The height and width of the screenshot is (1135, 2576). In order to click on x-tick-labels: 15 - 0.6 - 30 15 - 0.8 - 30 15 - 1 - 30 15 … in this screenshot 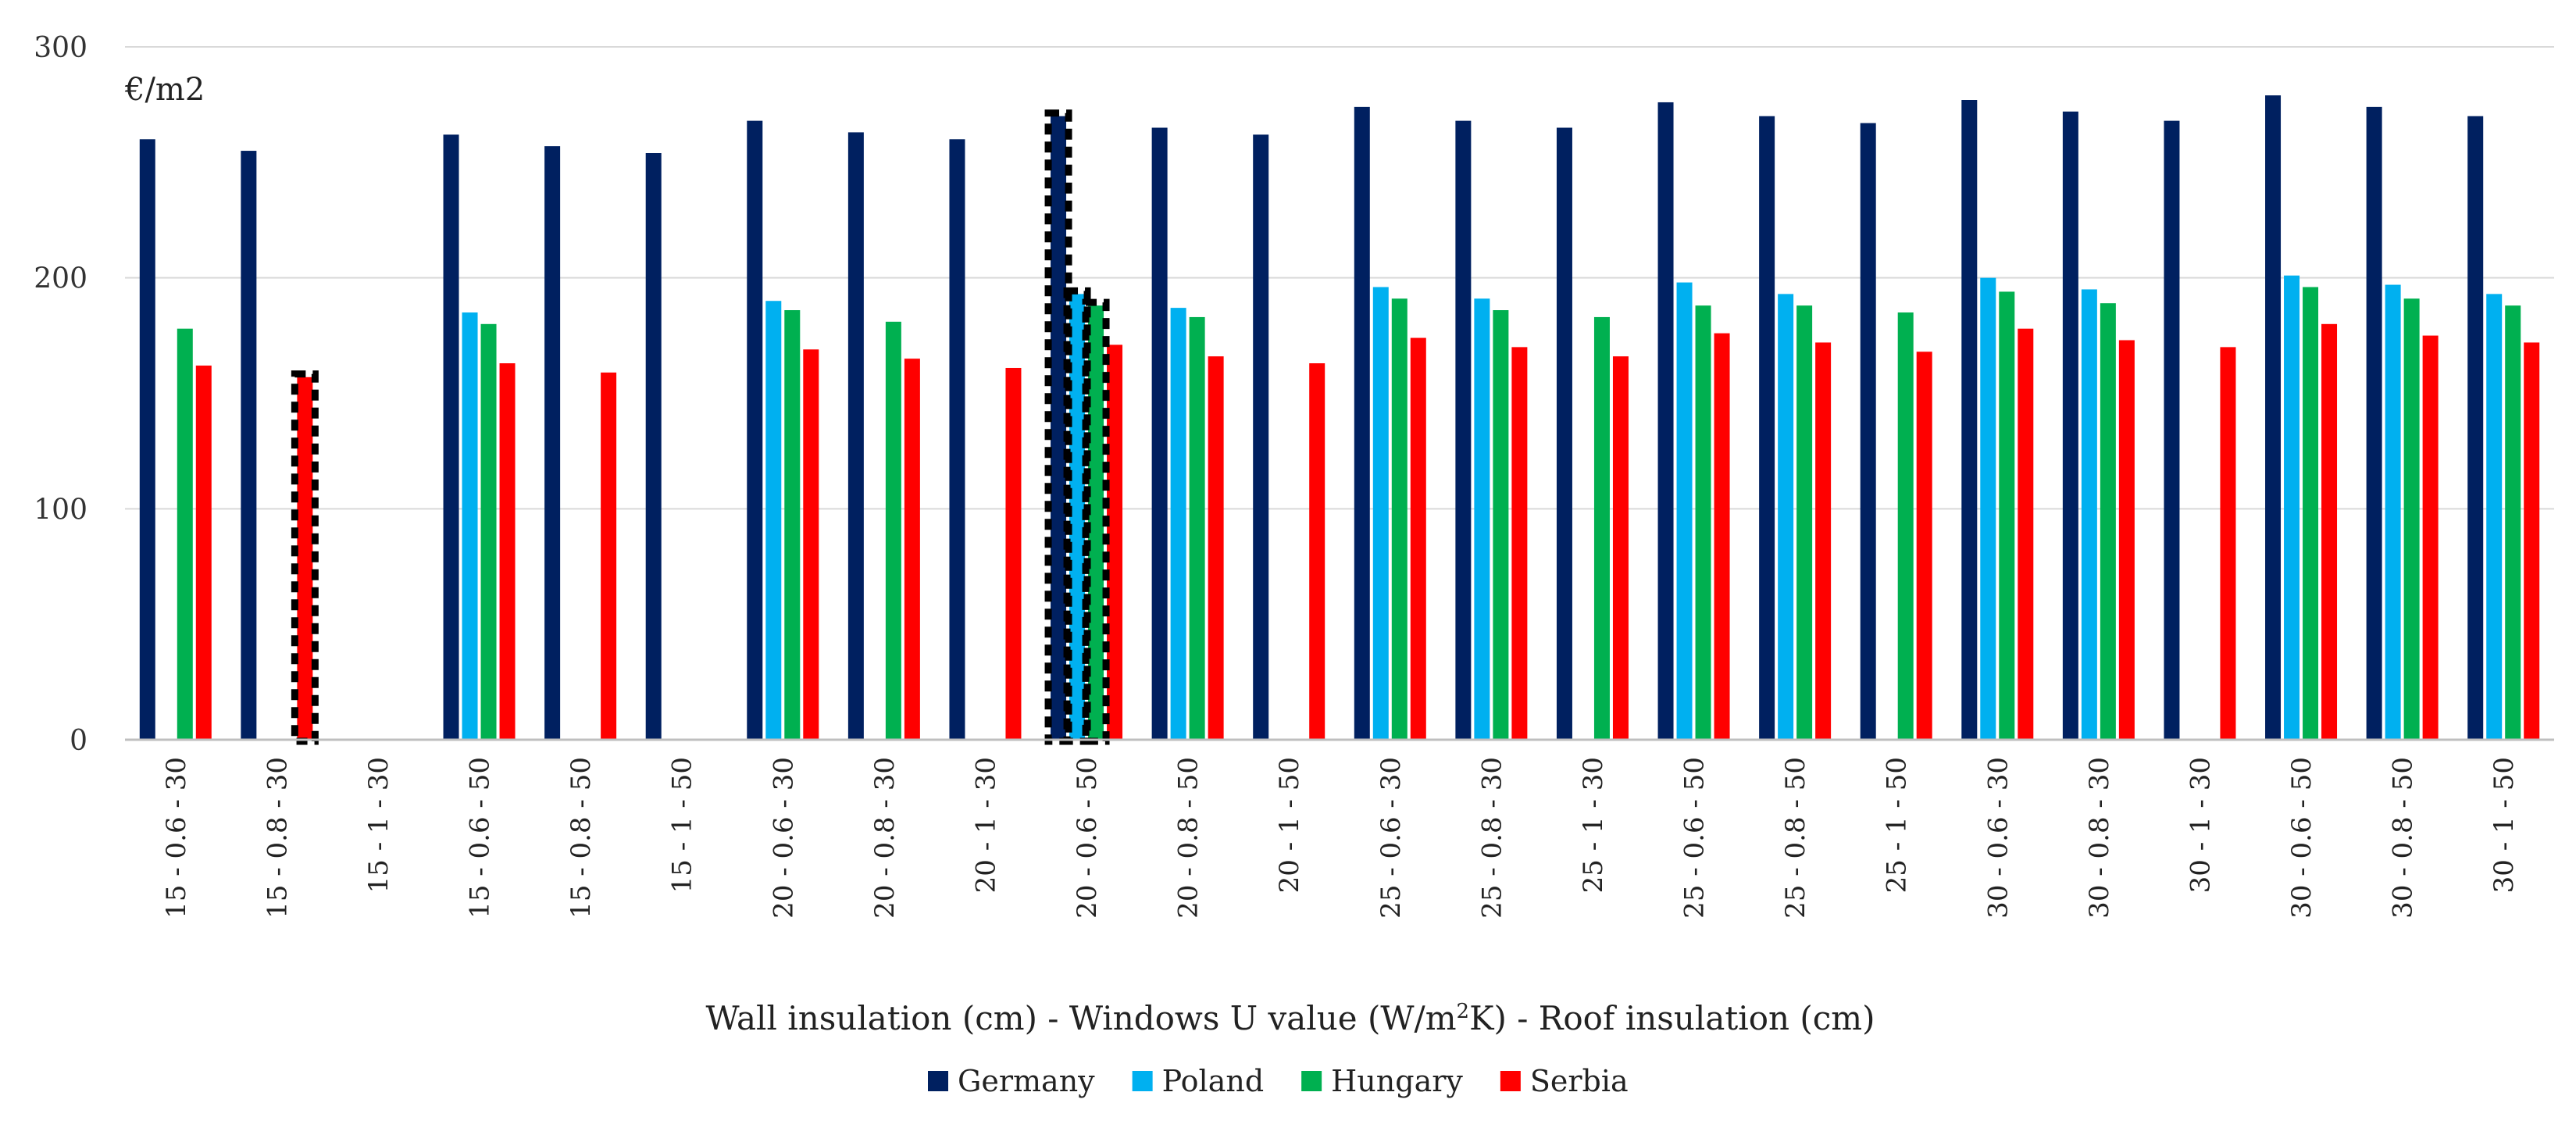, I will do `click(1340, 838)`.